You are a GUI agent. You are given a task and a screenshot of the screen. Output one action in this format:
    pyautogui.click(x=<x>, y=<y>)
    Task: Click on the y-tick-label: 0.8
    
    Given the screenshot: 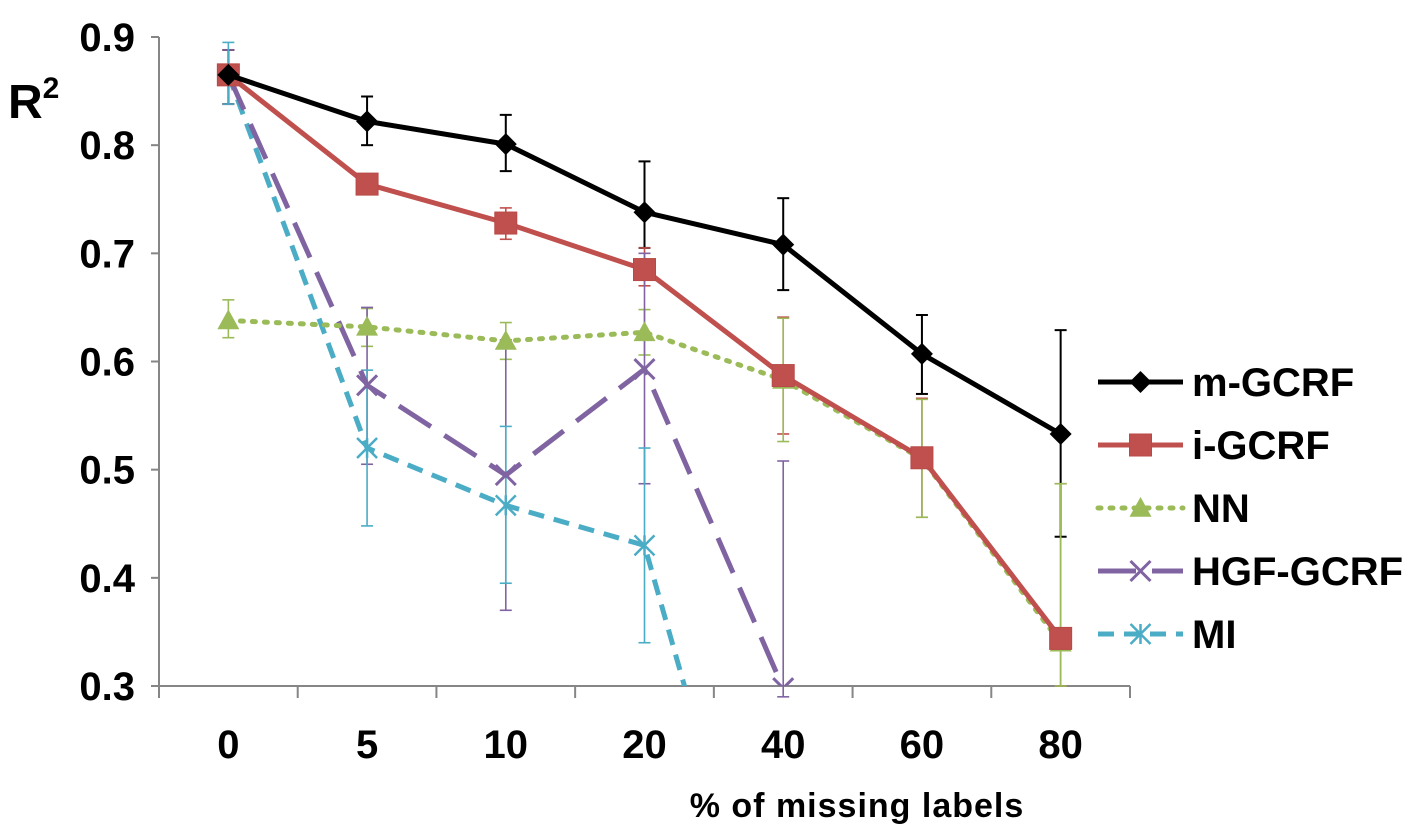 What is the action you would take?
    pyautogui.click(x=107, y=146)
    